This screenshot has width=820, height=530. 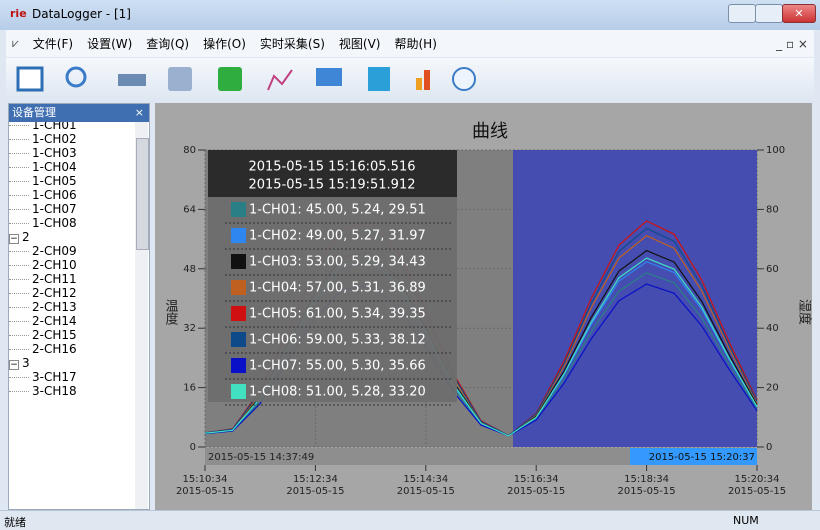 I want to click on item-label: 1-CH02, so click(x=54, y=139).